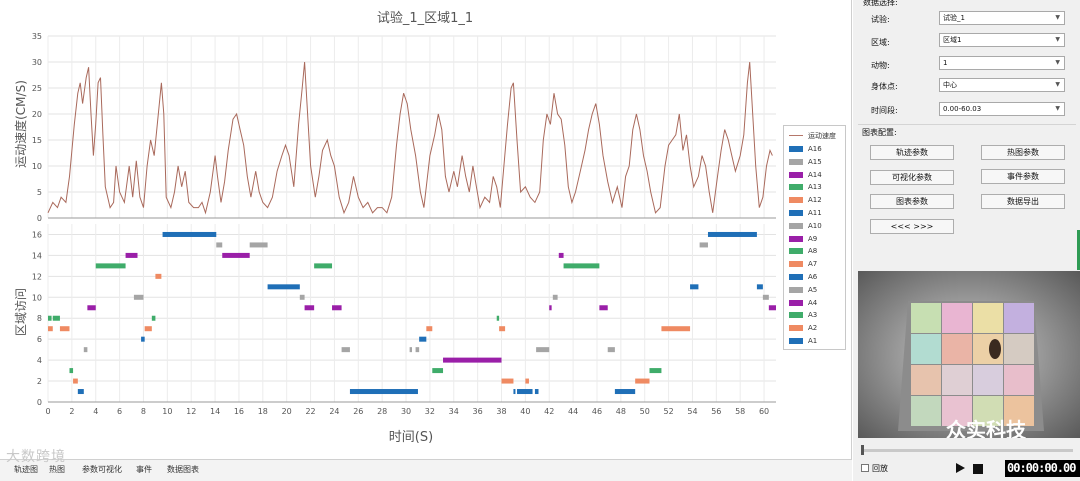 Image resolution: width=1080 pixels, height=481 pixels. What do you see at coordinates (183, 469) in the screenshot?
I see `tab-data-chart: 数据图表` at bounding box center [183, 469].